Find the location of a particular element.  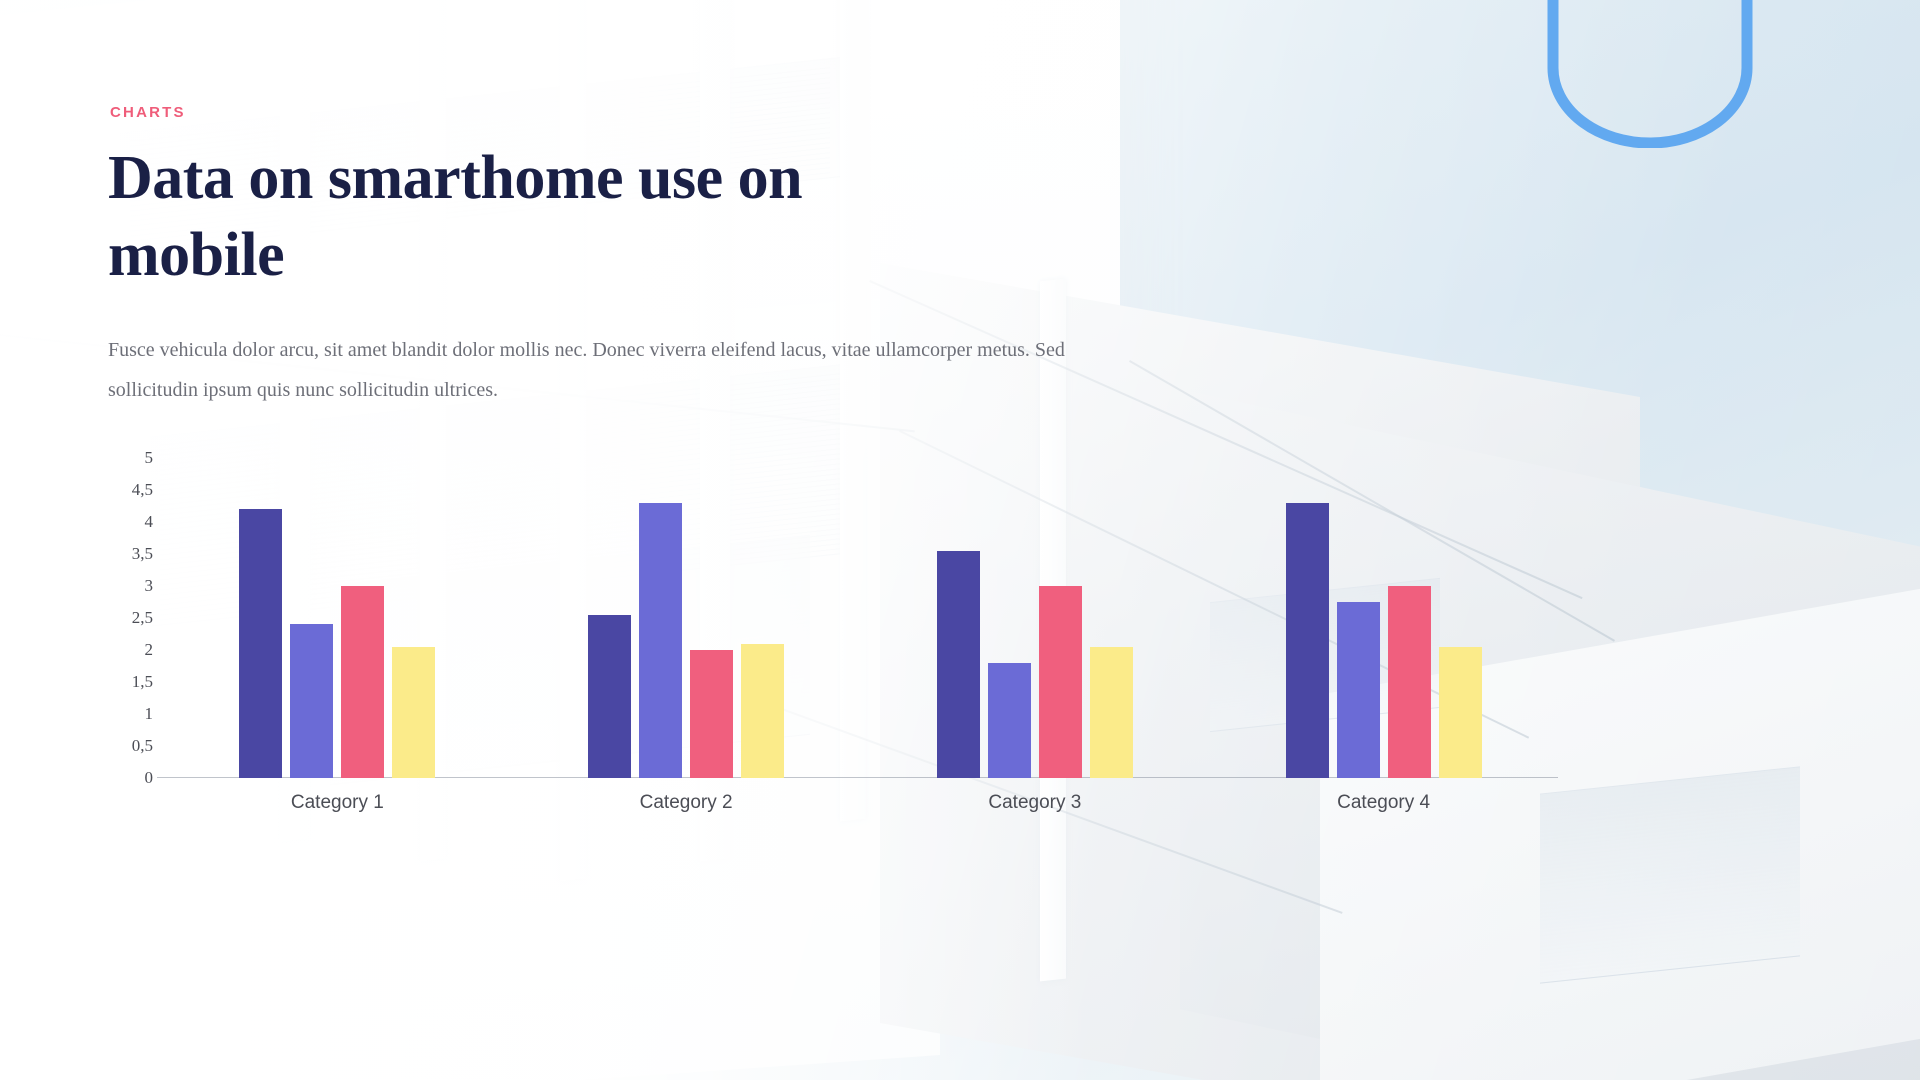

chart-bar-group: Category 1 is located at coordinates (337, 635).